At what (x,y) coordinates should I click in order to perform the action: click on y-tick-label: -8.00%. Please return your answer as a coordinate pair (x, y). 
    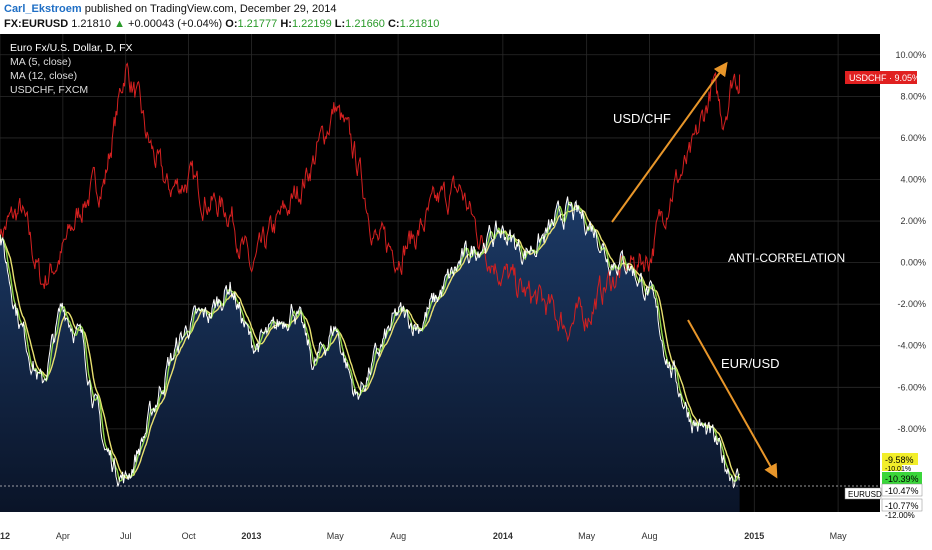
    Looking at the image, I should click on (911, 429).